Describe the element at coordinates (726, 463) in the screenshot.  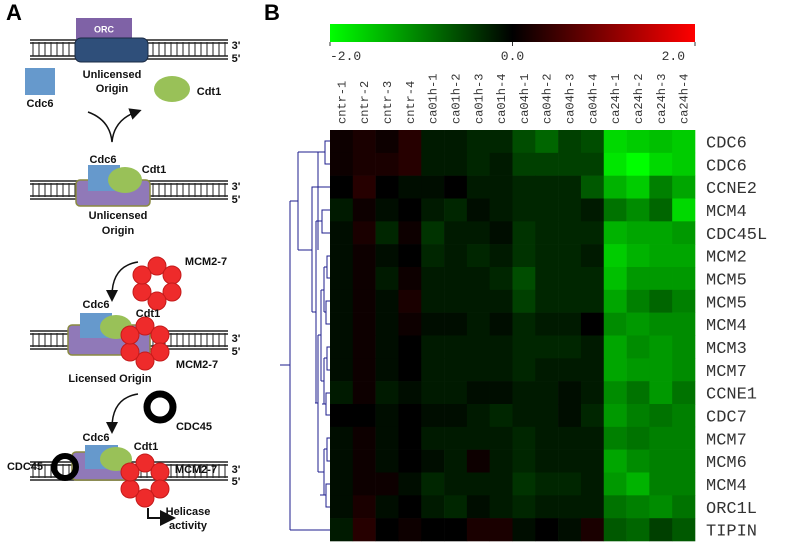
I see `row-label: MCM6` at that location.